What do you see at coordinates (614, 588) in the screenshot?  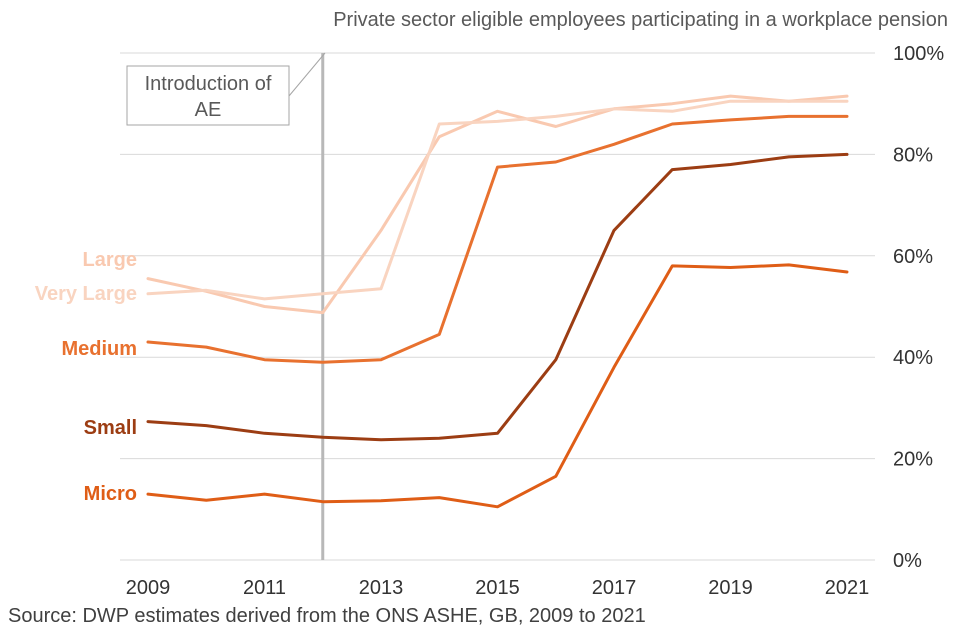 I see `x-tick-label: 2017` at bounding box center [614, 588].